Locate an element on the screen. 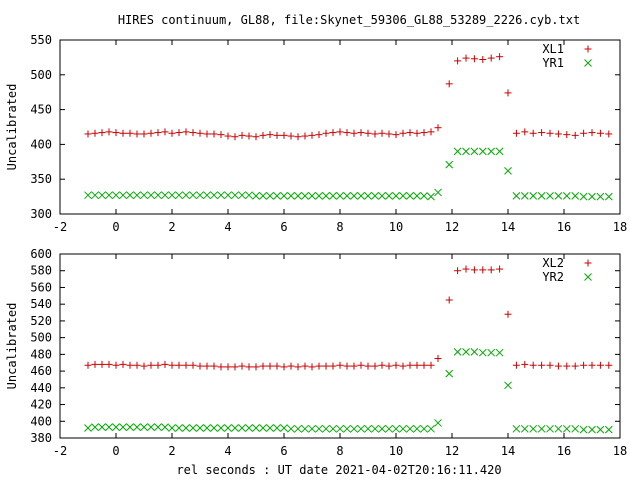 Image resolution: width=640 pixels, height=480 pixels. y-tick-label: 580 is located at coordinates (41, 271).